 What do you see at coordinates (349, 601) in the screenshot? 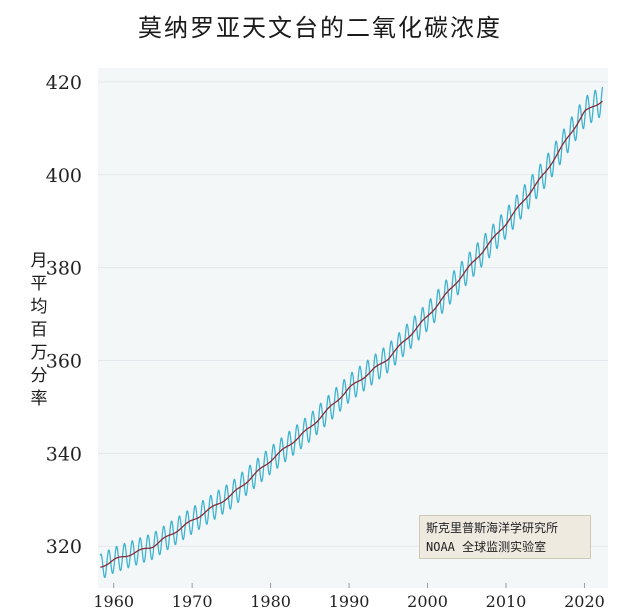
I see `x-tick-label: 1990` at bounding box center [349, 601].